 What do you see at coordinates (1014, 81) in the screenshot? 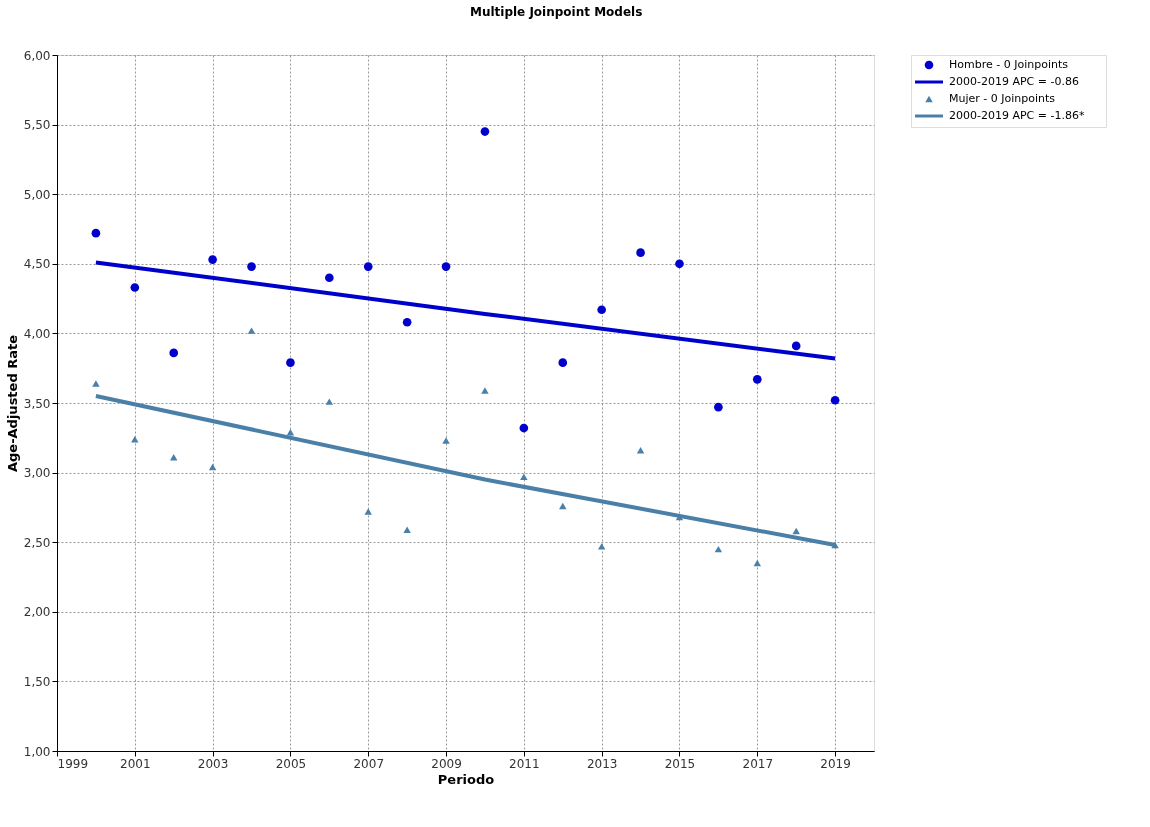
I see `legend-label: 2000-2019 APC = -0.86` at bounding box center [1014, 81].